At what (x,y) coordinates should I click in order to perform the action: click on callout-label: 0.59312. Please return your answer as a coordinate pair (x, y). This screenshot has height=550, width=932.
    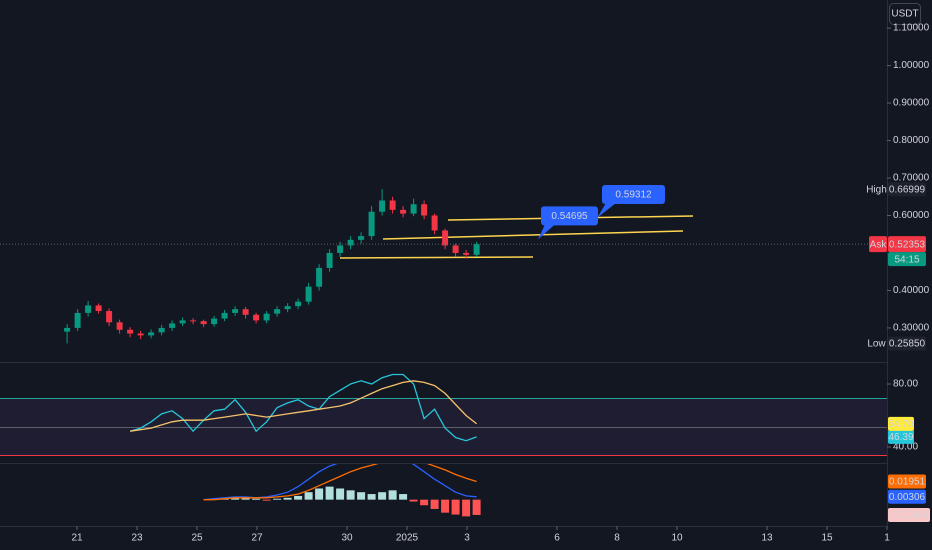
    Looking at the image, I should click on (633, 195).